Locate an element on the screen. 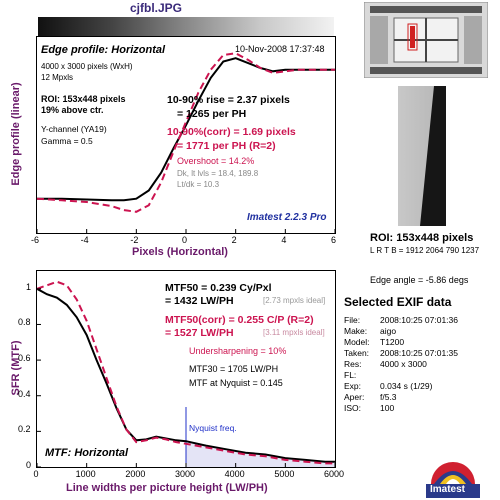 The width and height of the screenshot is (500, 500). roi-label: ROI: 153x448 pixels is located at coordinates (422, 238).